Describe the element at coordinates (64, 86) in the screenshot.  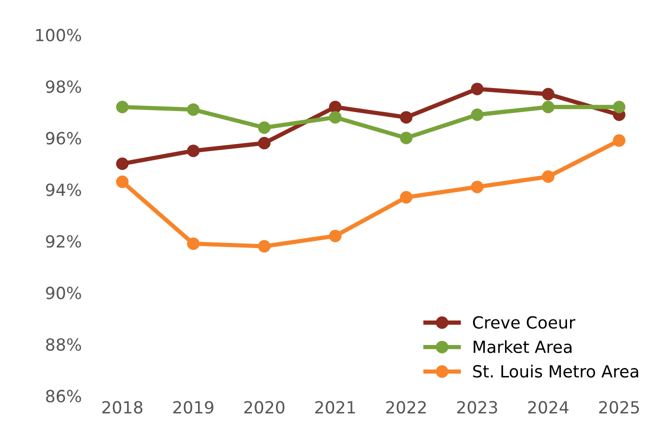
I see `y-tick-label: 98%` at that location.